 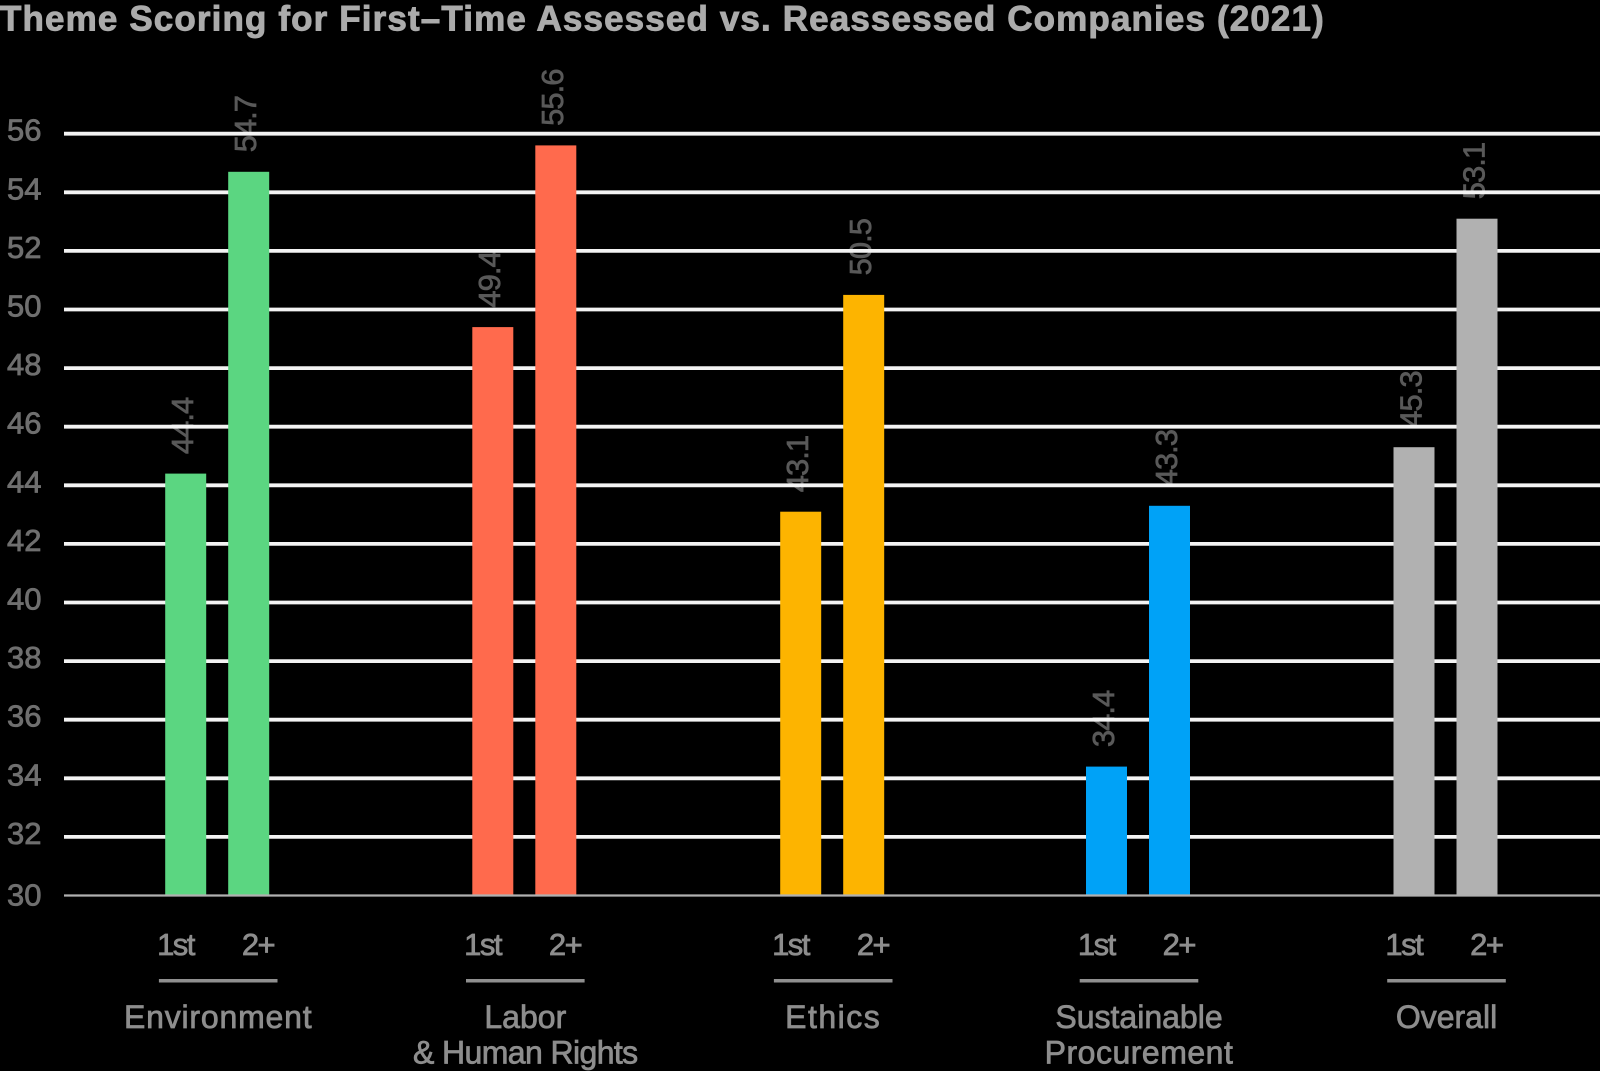 What do you see at coordinates (1139, 1053) in the screenshot?
I see `svg-text: Procurement` at bounding box center [1139, 1053].